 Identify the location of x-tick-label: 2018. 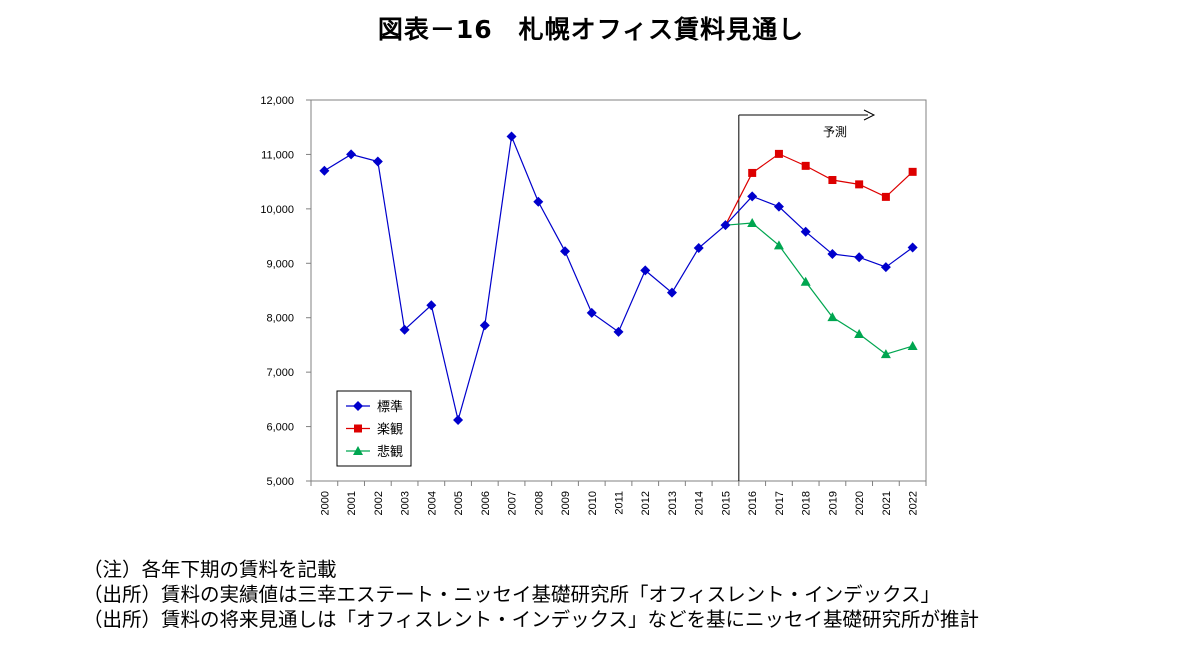
(807, 503).